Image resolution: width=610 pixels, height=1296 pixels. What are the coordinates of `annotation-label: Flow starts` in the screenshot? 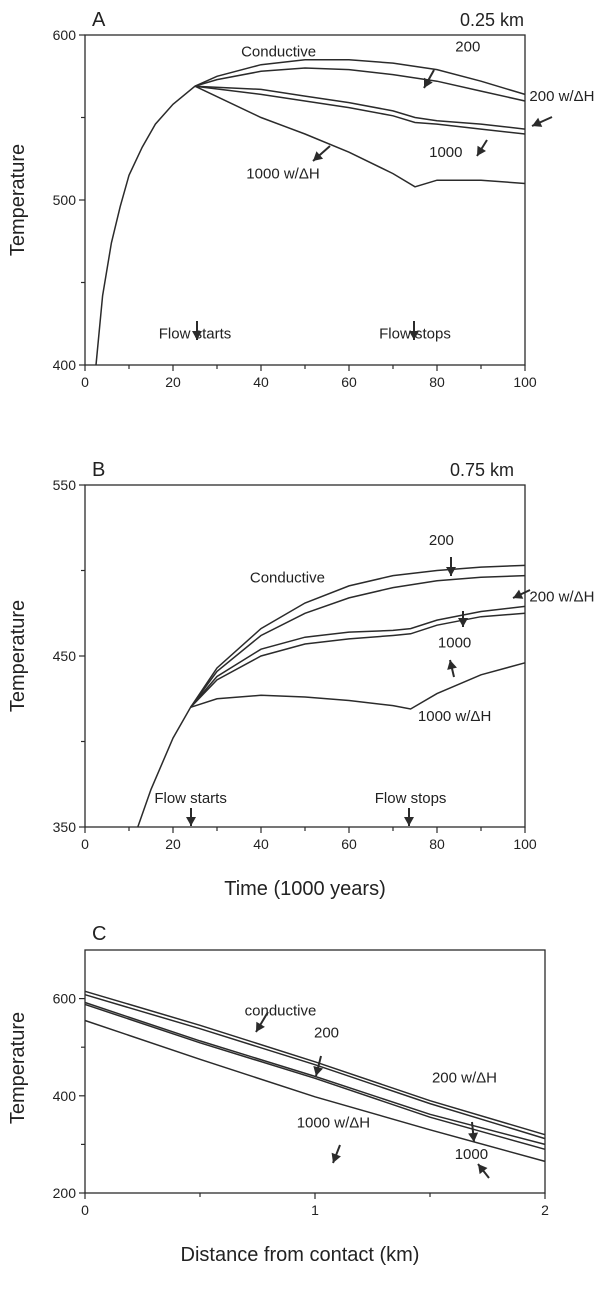 It's located at (190, 798).